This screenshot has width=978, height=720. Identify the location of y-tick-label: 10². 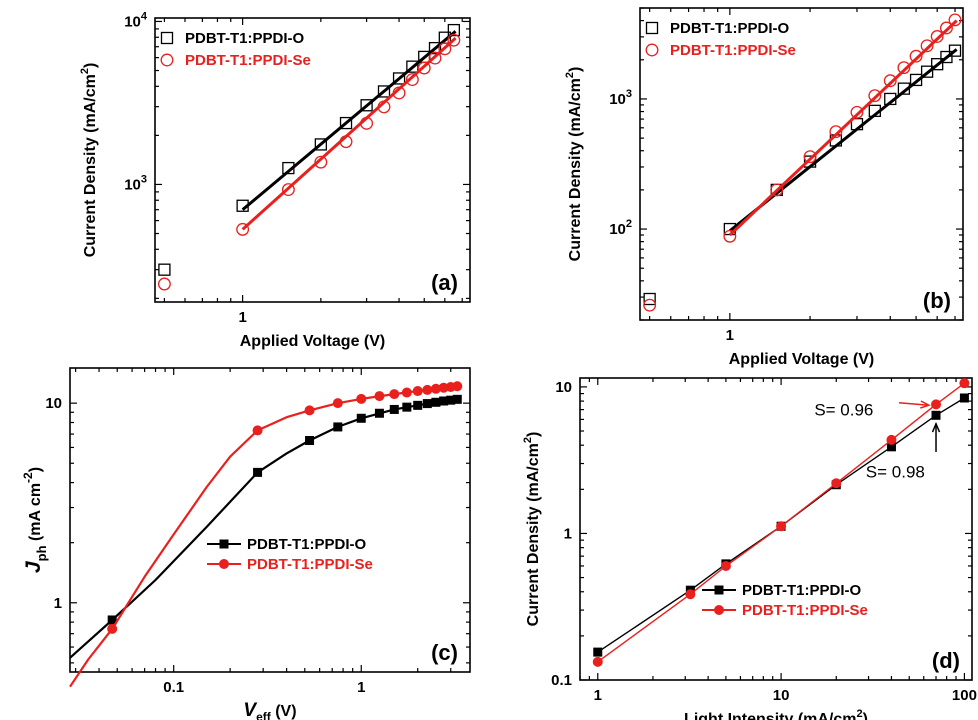
(620, 228).